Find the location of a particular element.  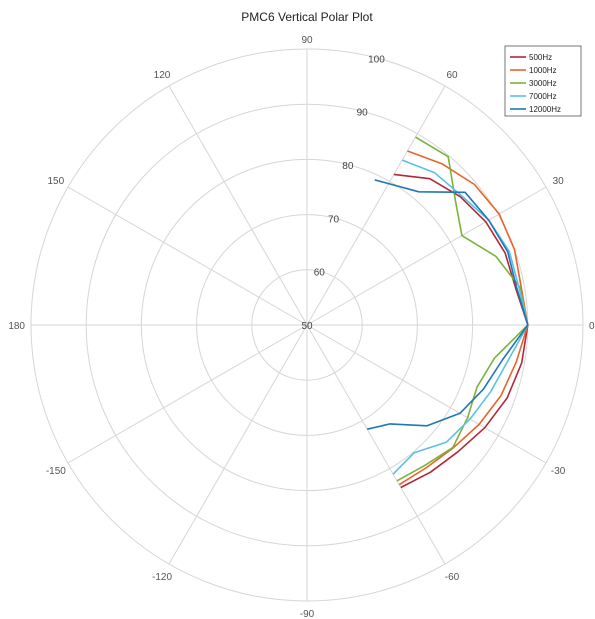

angle-tick-label: 180 is located at coordinates (16, 326).